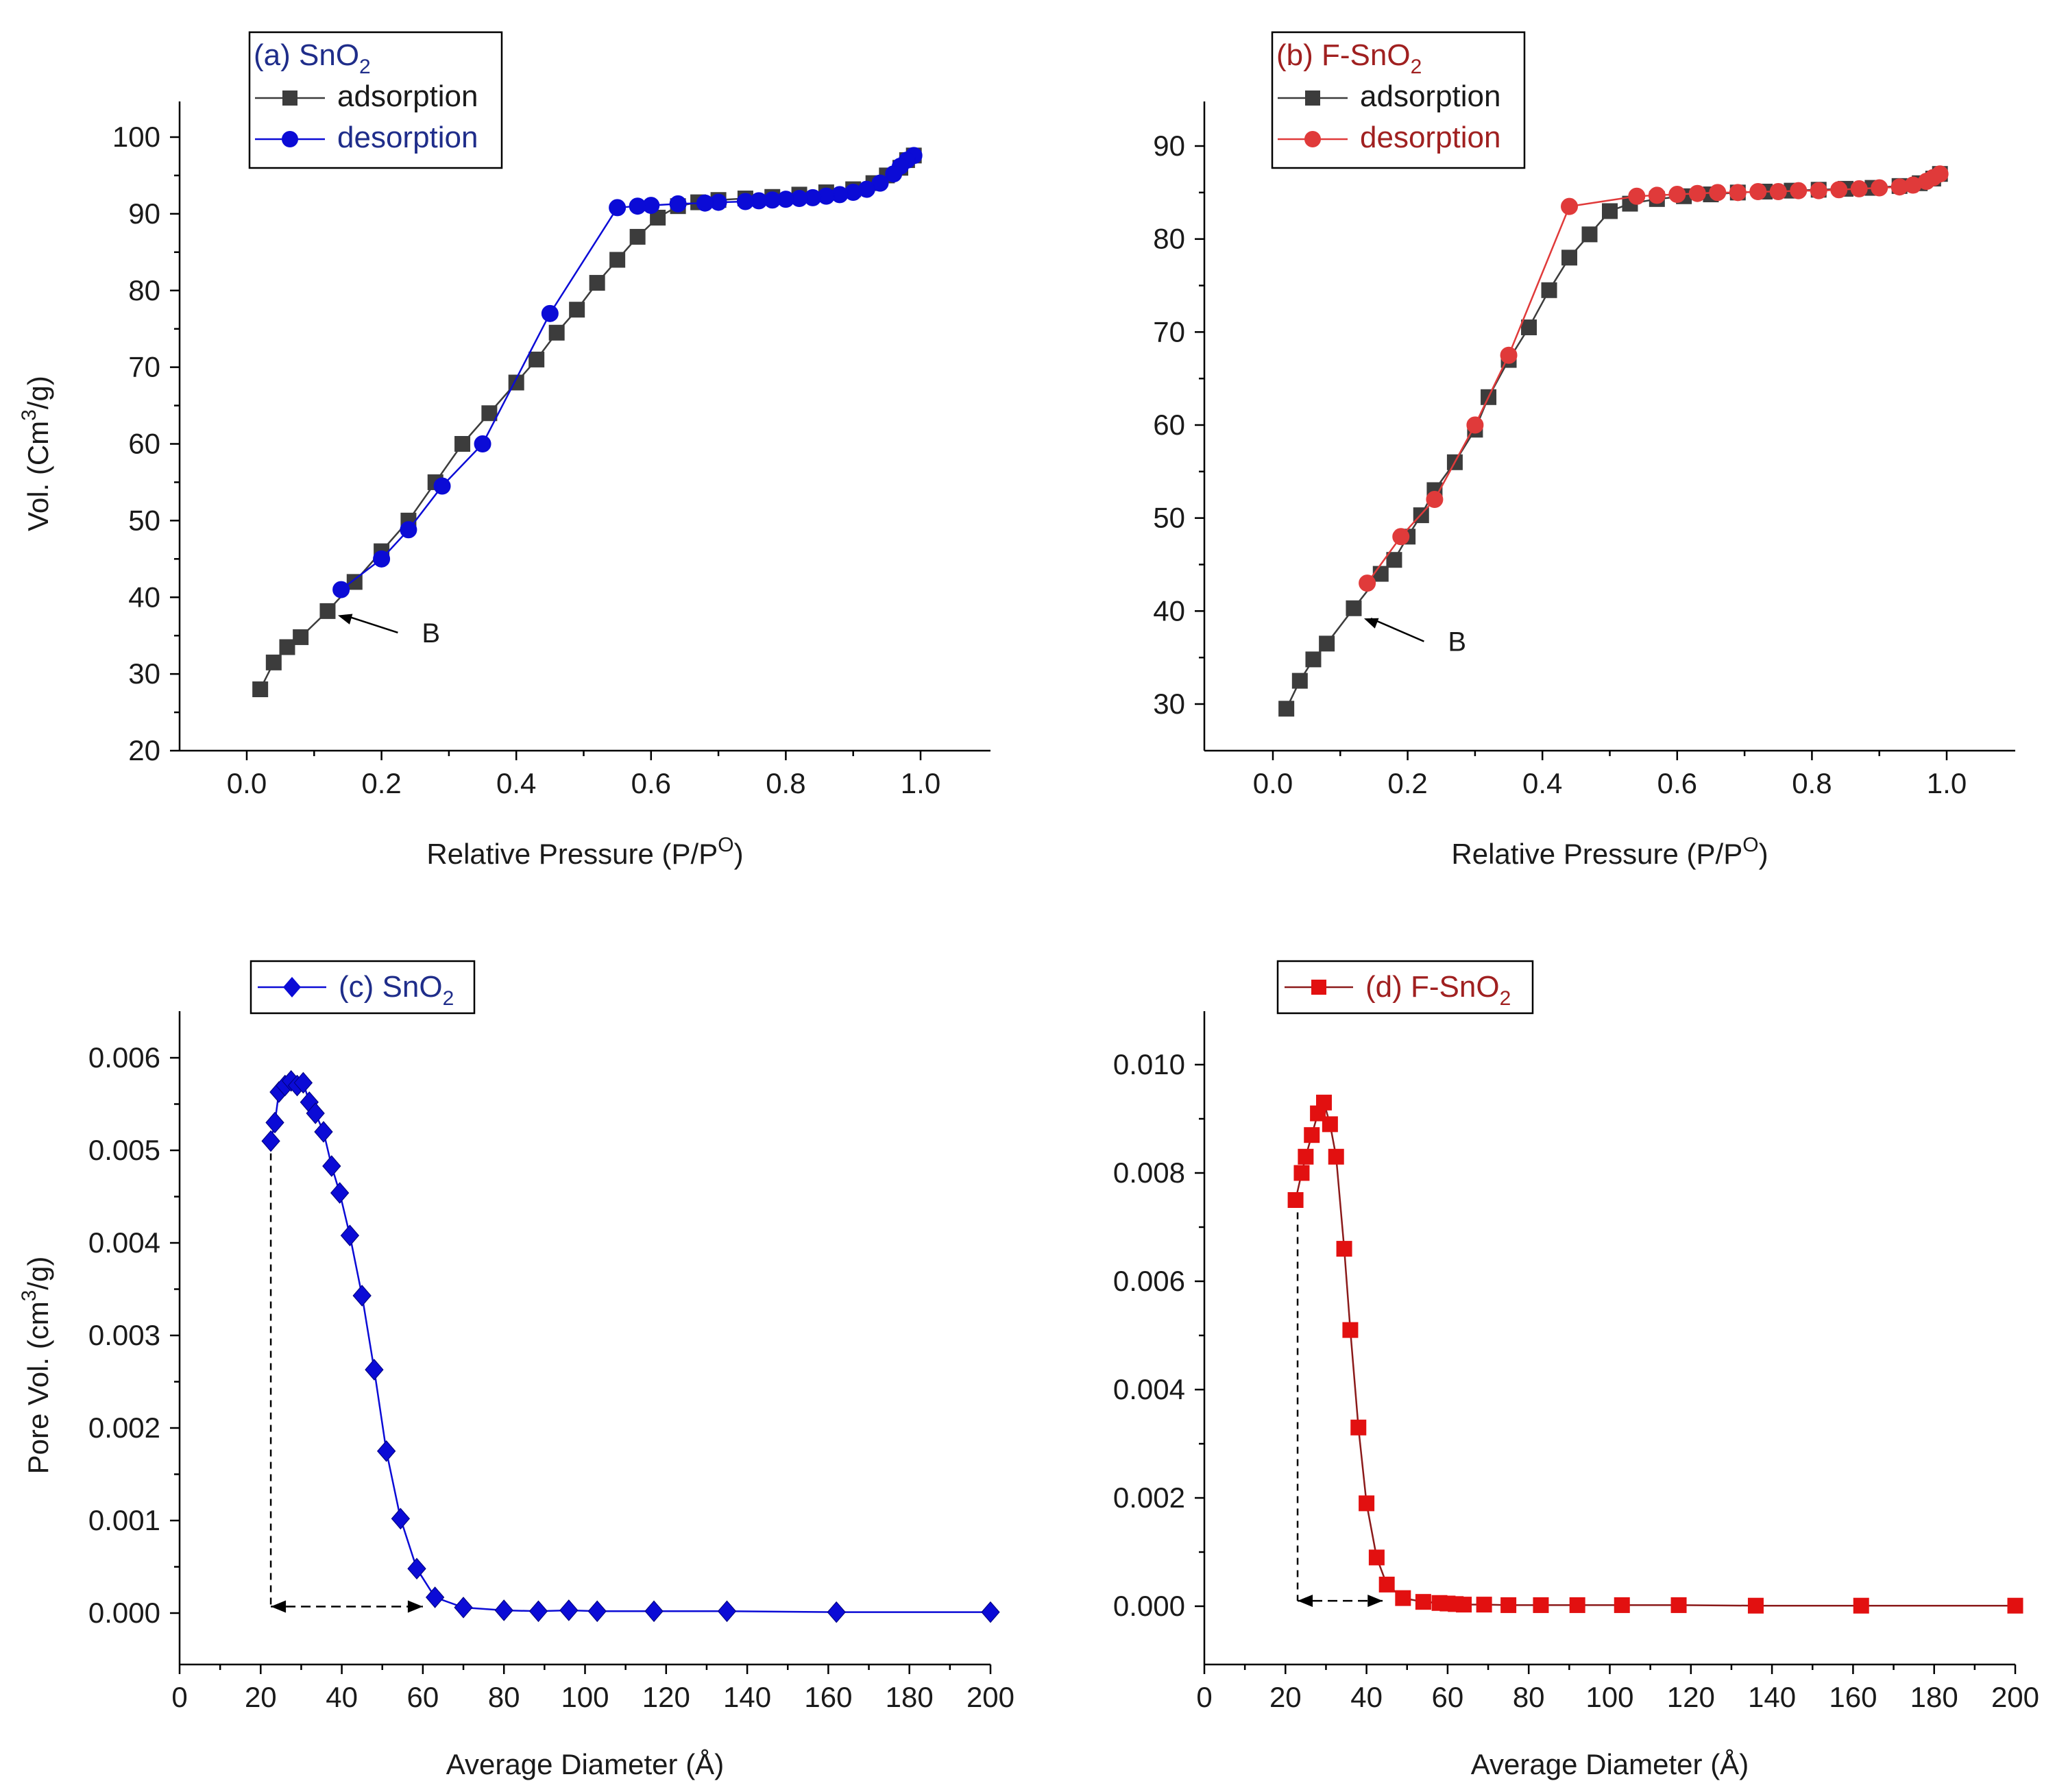 The width and height of the screenshot is (2055, 1792). Describe the element at coordinates (38, 392) in the screenshot. I see `y-axis-label-part: /g)` at that location.